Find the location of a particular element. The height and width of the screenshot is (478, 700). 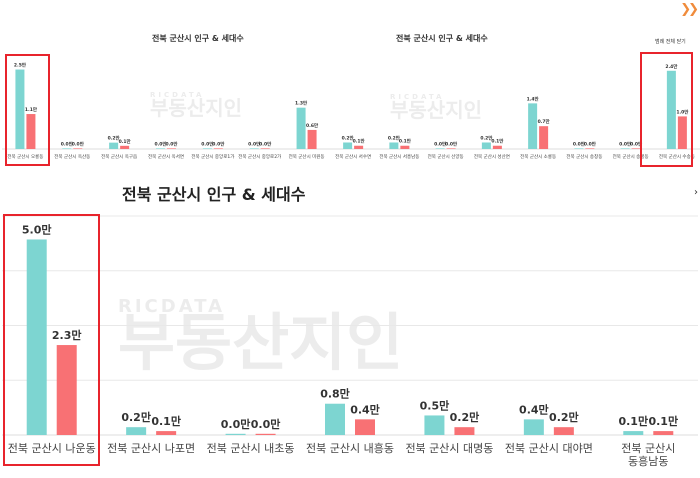

double-chevron-icon: ❯❯ is located at coordinates (689, 9).